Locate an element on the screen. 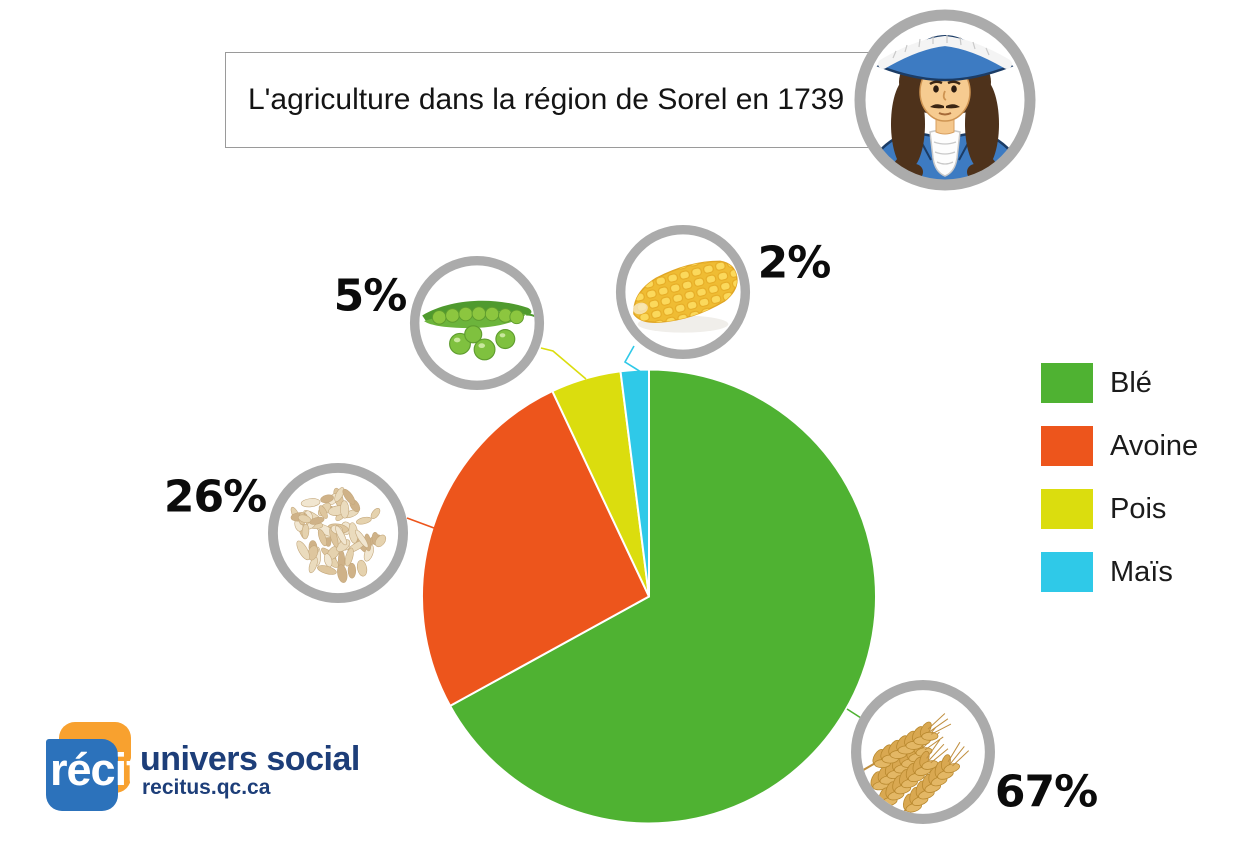  legend-item-avoine: Avoine is located at coordinates (1119, 446).